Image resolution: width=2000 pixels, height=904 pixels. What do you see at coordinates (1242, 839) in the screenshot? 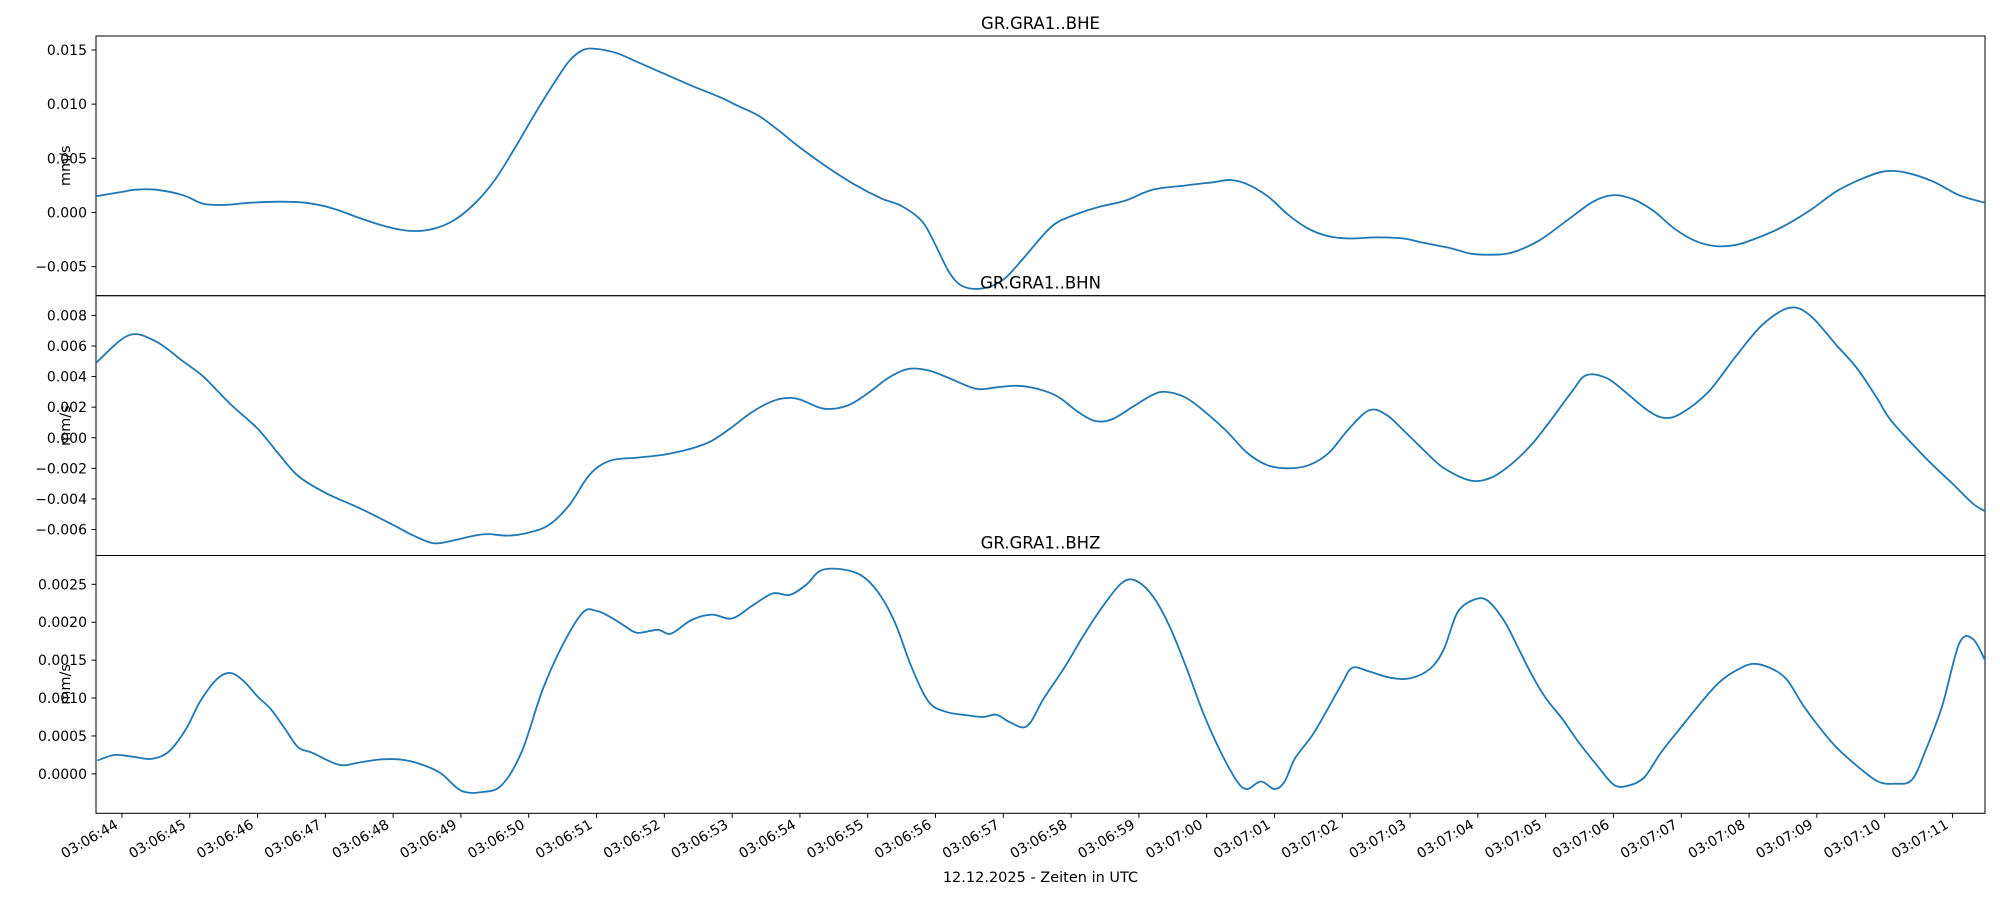
I see `x-tick-label: 03:07:01` at bounding box center [1242, 839].